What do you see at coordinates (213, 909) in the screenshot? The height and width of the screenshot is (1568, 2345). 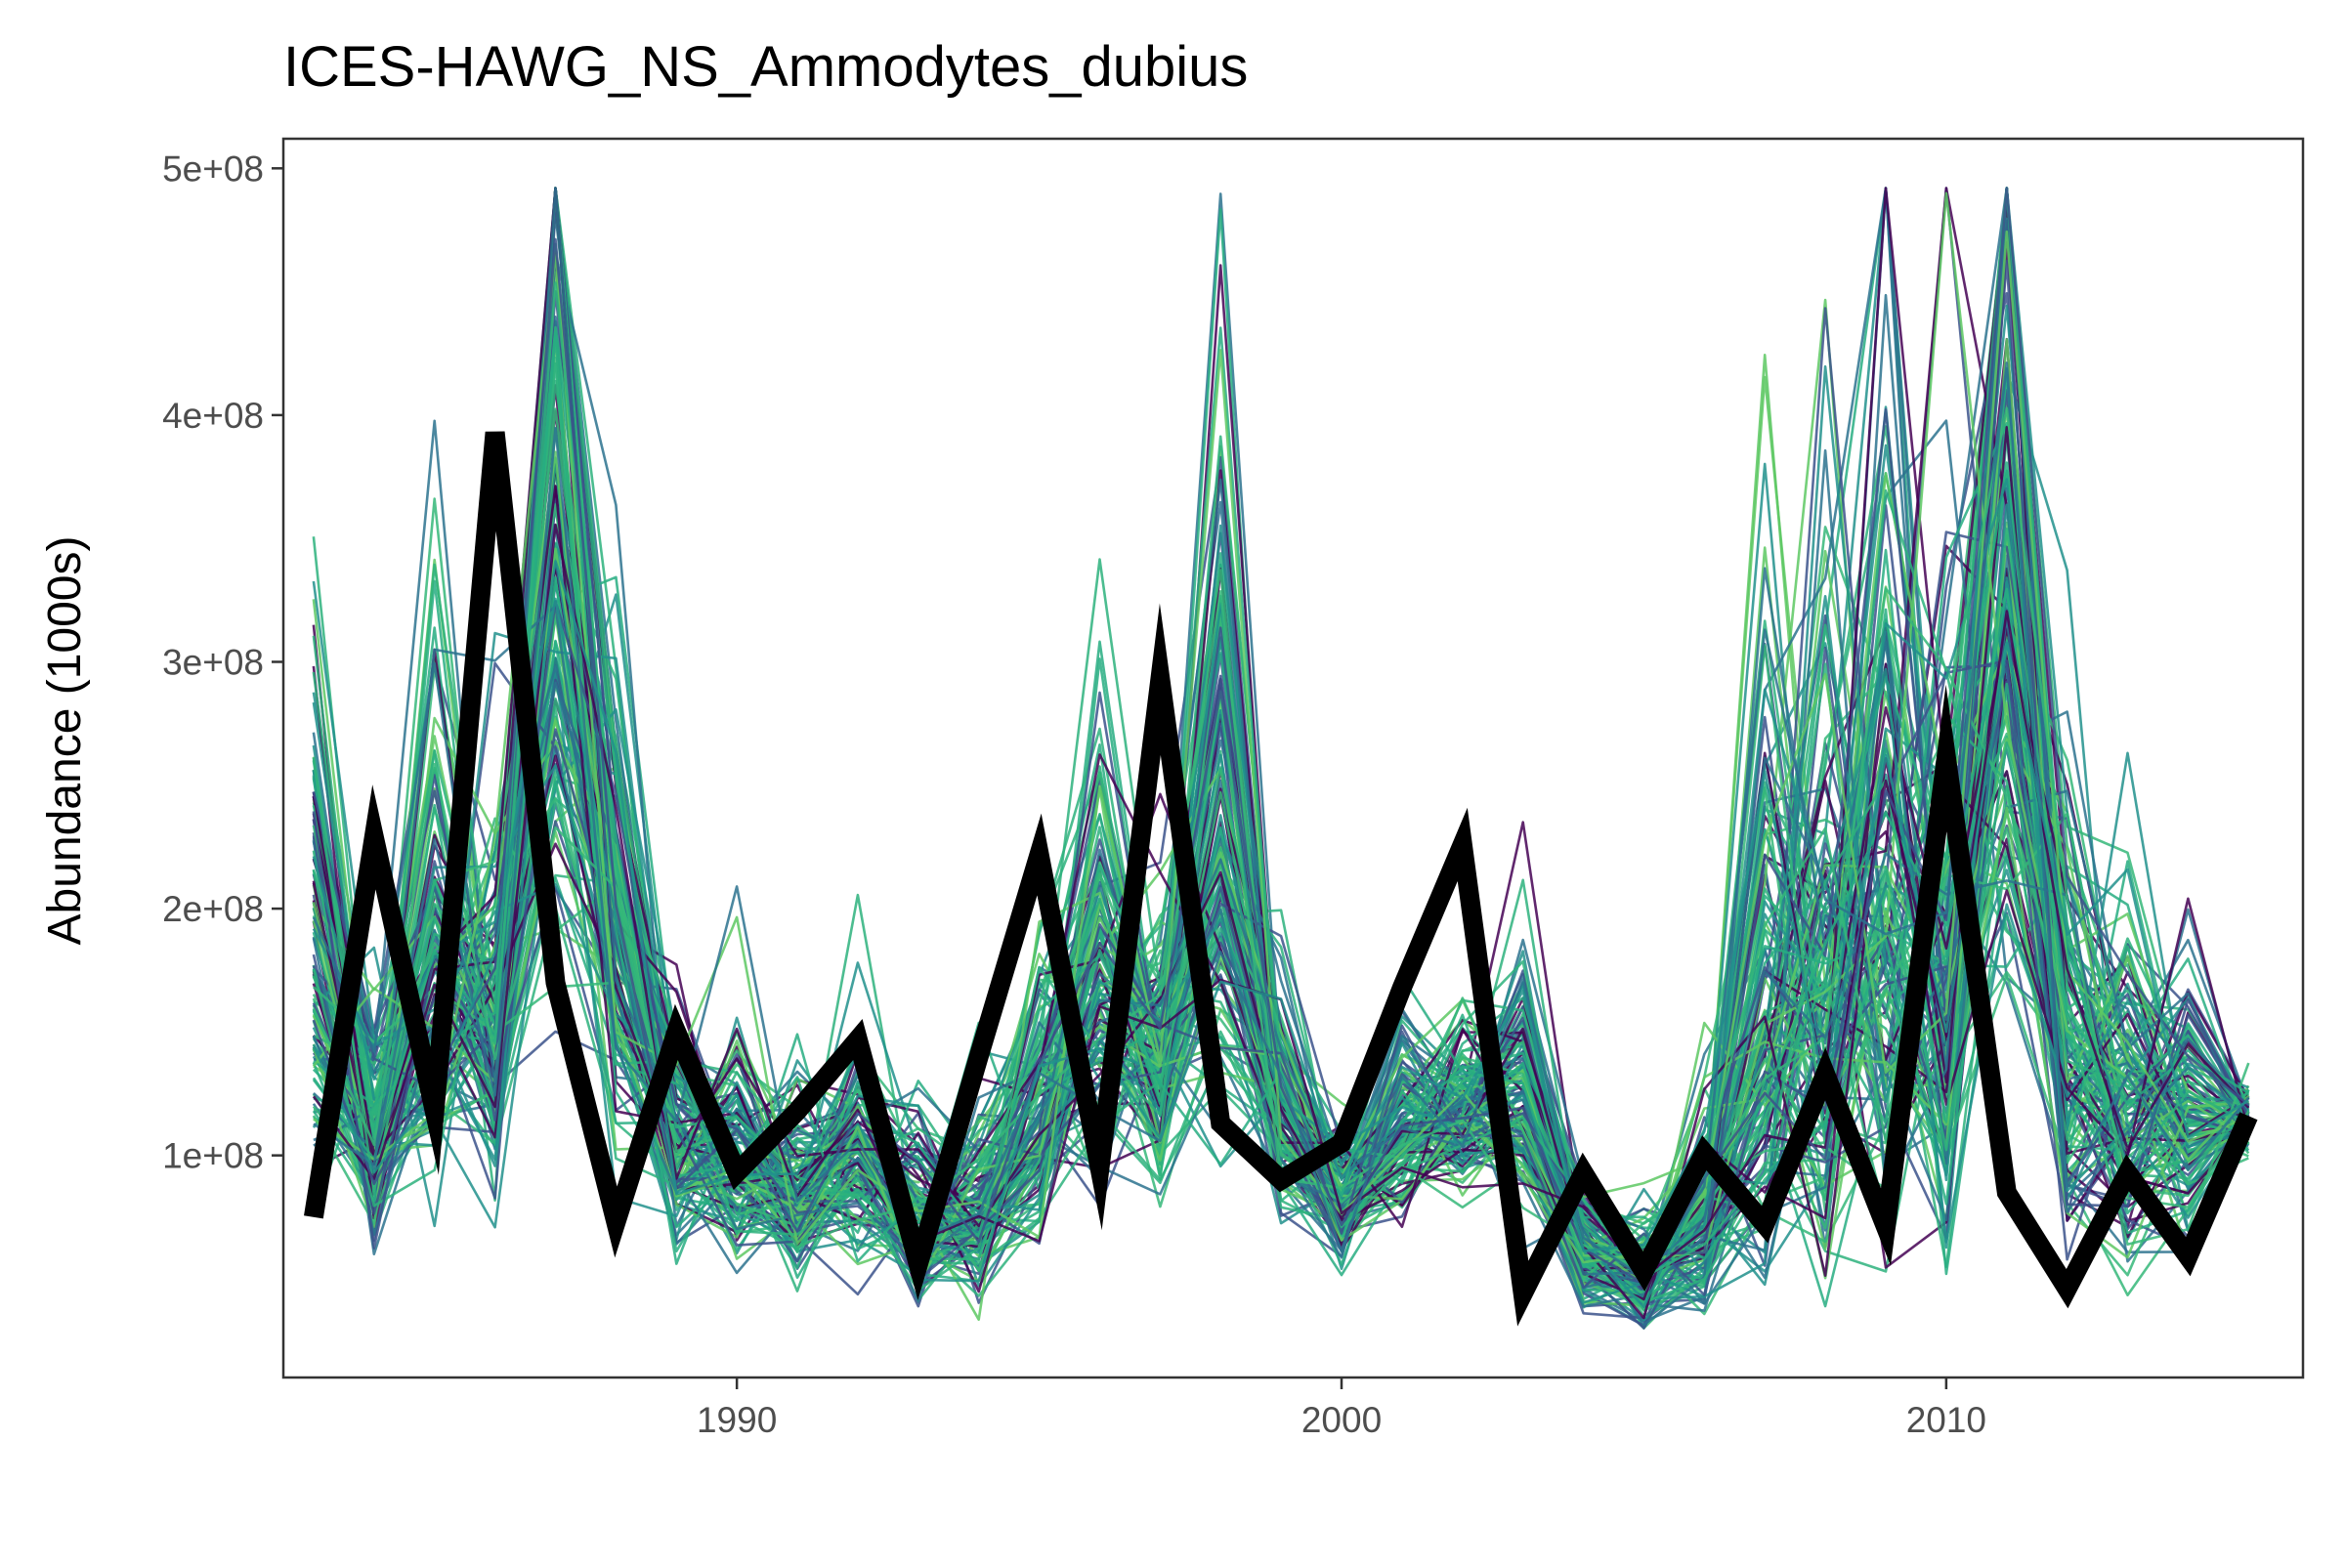 I see `y-tick-label: 2e+08` at bounding box center [213, 909].